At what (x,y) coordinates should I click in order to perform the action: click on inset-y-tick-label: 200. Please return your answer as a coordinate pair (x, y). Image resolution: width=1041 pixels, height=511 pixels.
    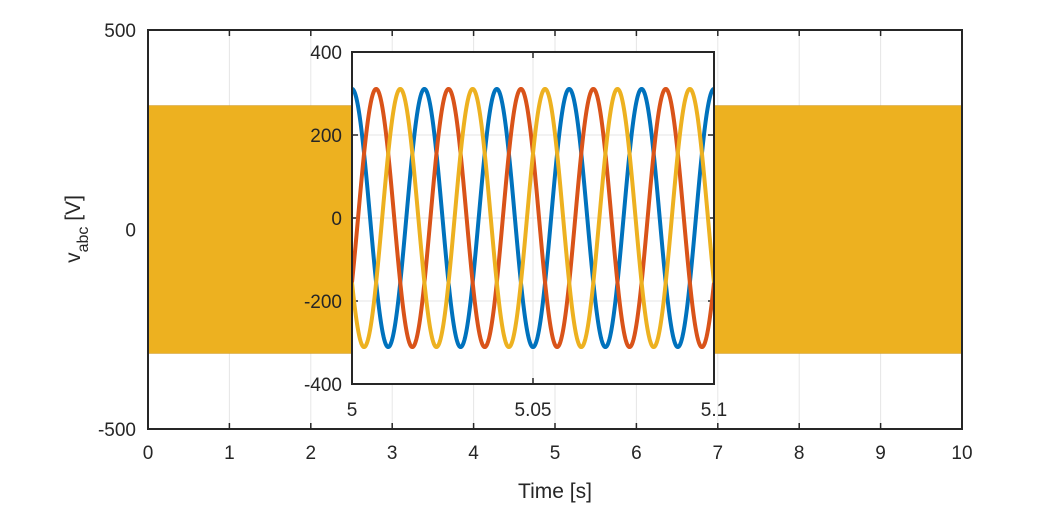
    Looking at the image, I should click on (326, 136).